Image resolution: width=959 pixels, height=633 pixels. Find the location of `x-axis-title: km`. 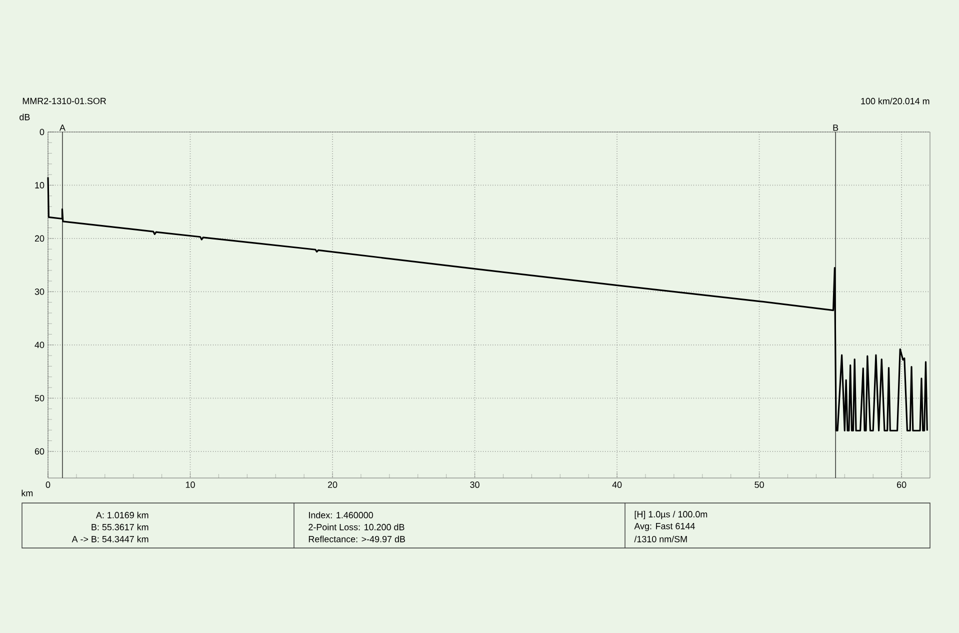

x-axis-title: km is located at coordinates (27, 493).